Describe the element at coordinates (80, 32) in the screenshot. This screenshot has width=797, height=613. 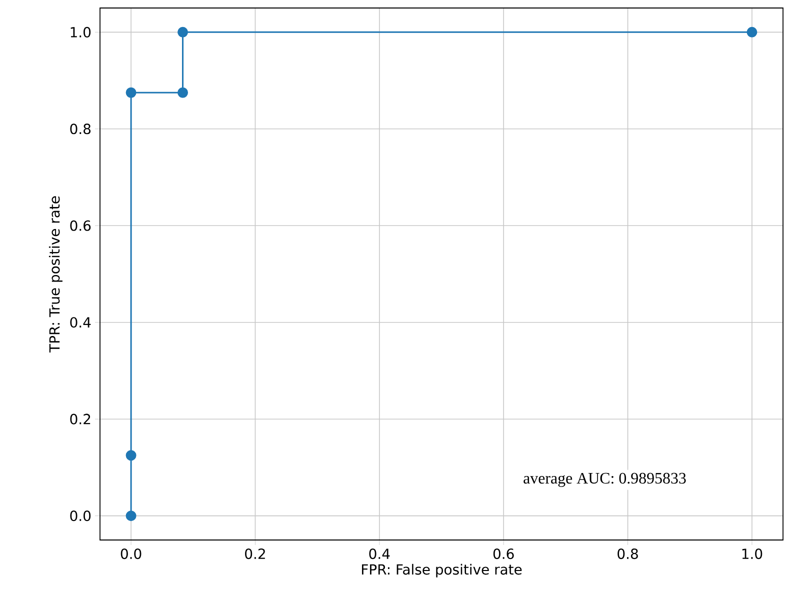
I see `y-tick-label: 1.0` at that location.